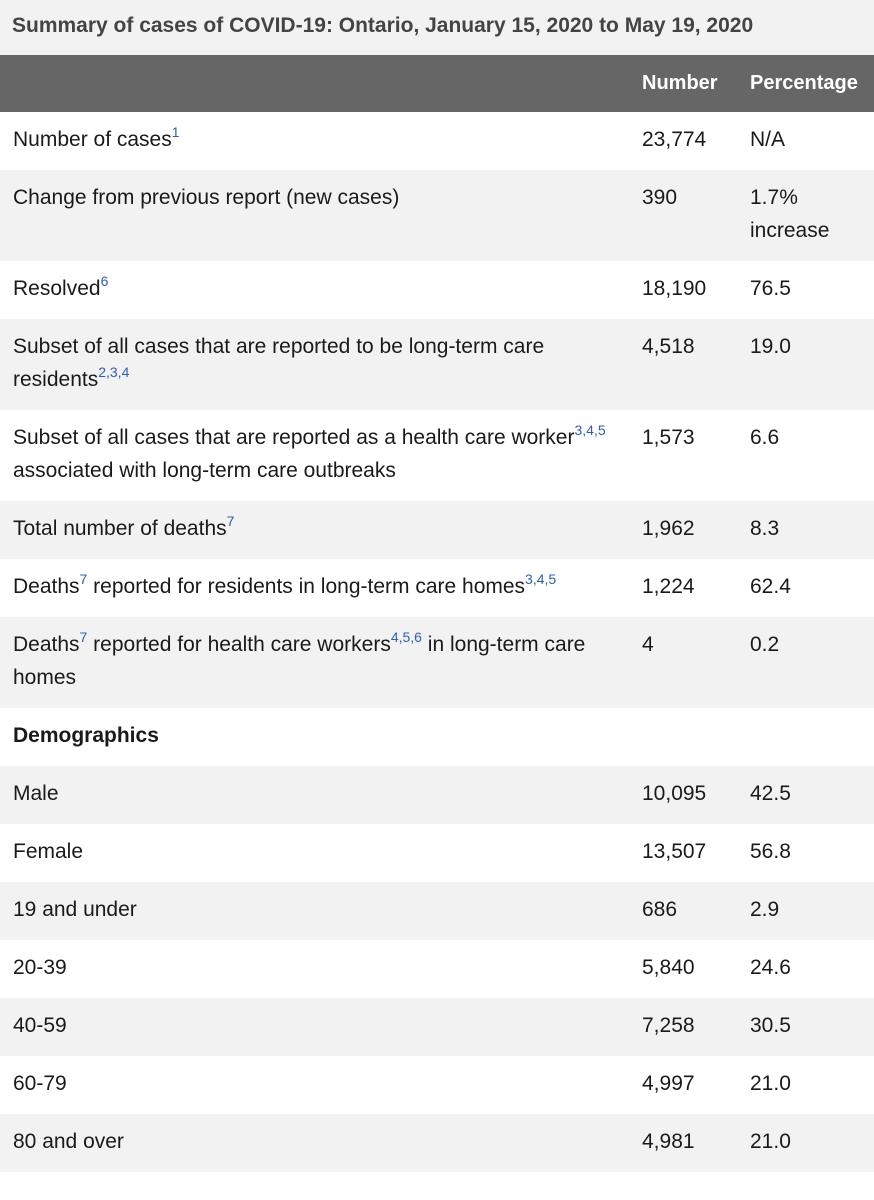 The width and height of the screenshot is (874, 1200). What do you see at coordinates (804, 662) in the screenshot?
I see `row-percentage: 0.2` at bounding box center [804, 662].